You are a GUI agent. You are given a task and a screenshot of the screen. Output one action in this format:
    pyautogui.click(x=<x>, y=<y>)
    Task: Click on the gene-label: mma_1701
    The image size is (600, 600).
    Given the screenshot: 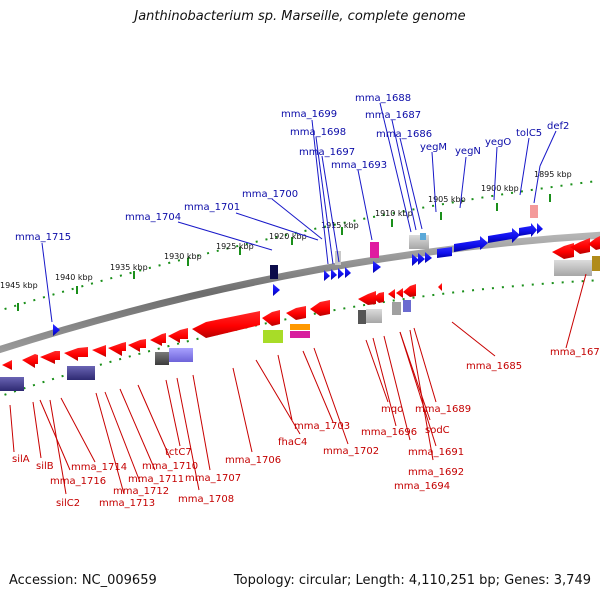 What is the action you would take?
    pyautogui.click(x=212, y=207)
    